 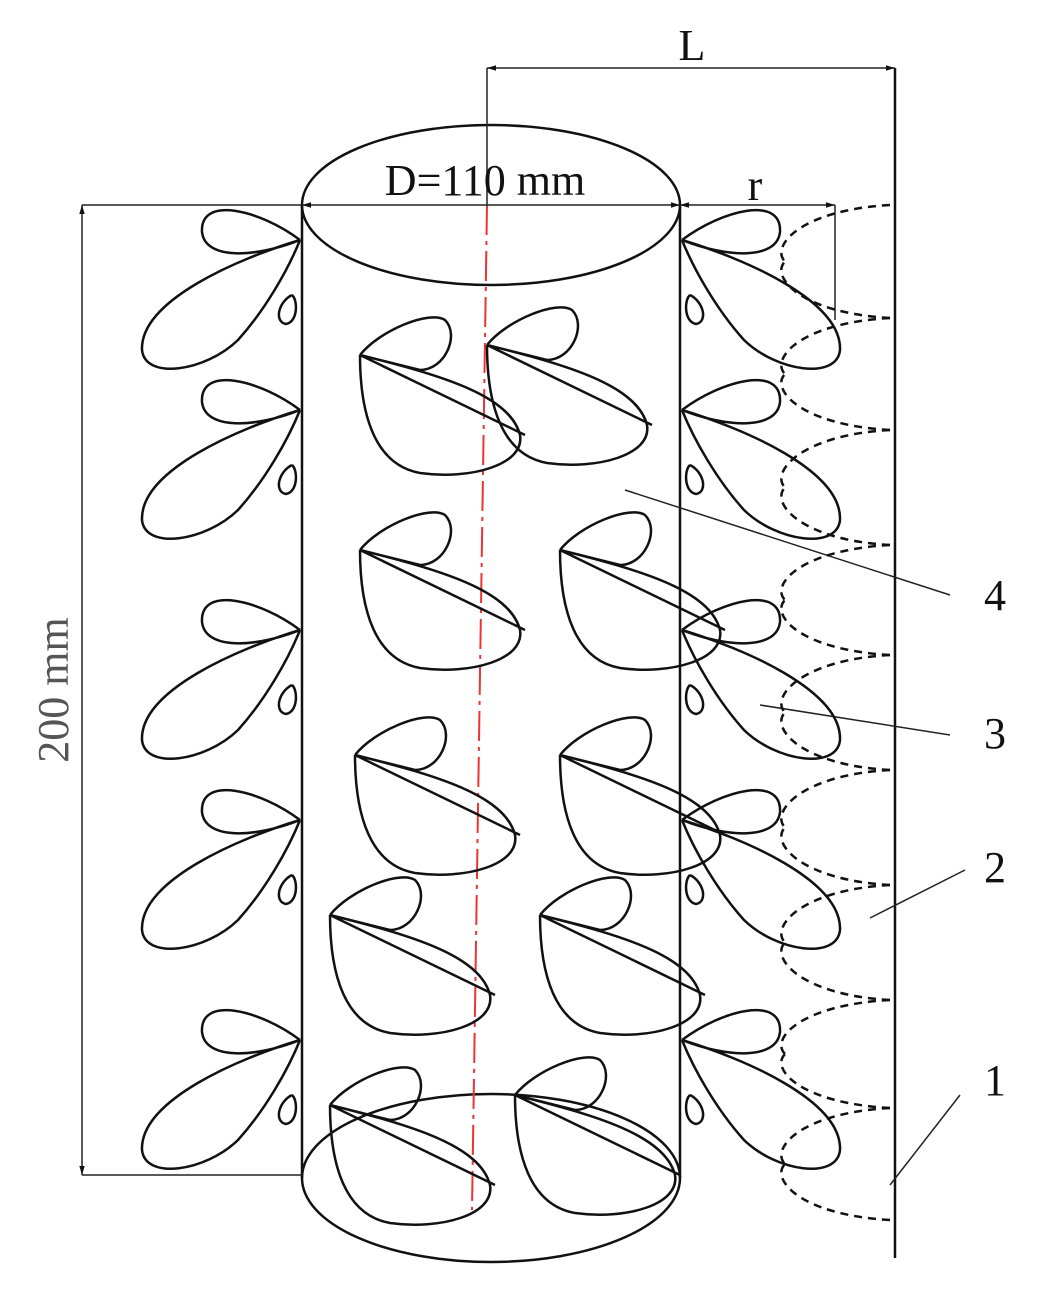 I want to click on callout-label: 3, so click(x=995, y=733).